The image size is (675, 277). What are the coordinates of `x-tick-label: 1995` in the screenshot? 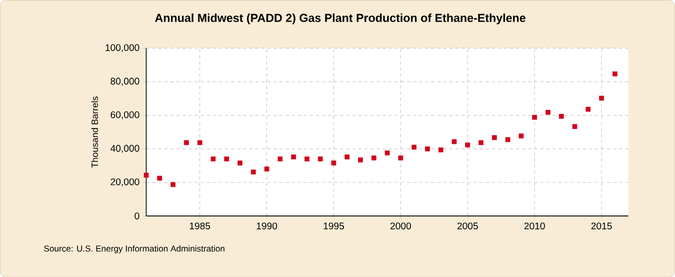 It's located at (334, 226).